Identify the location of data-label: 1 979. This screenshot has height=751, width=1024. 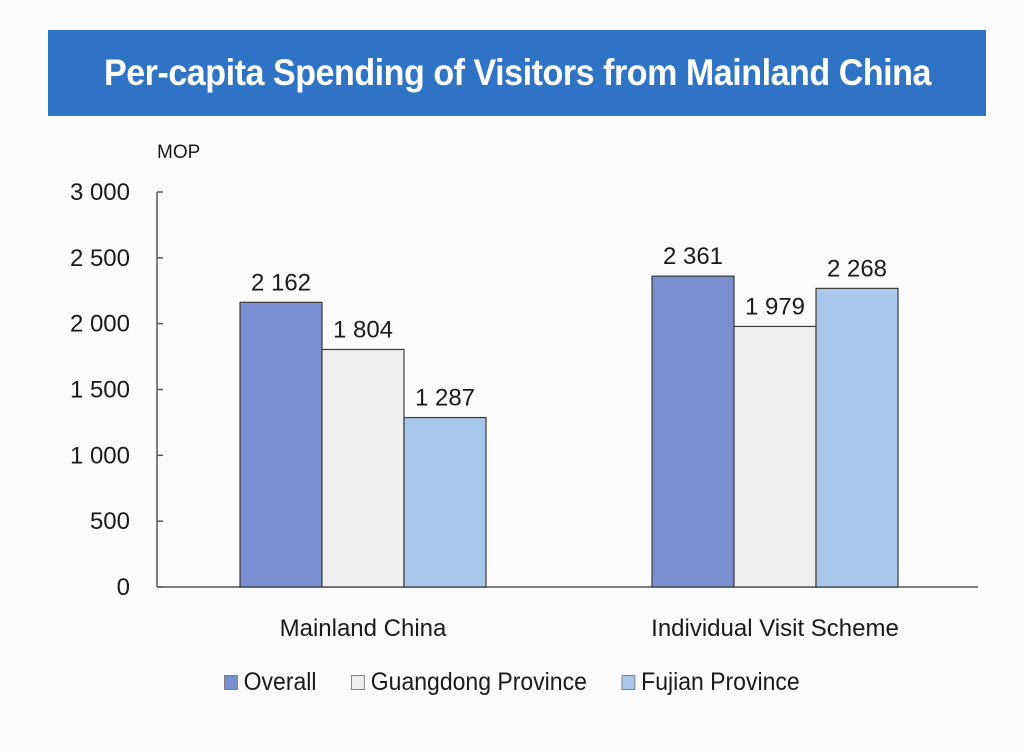
(775, 306).